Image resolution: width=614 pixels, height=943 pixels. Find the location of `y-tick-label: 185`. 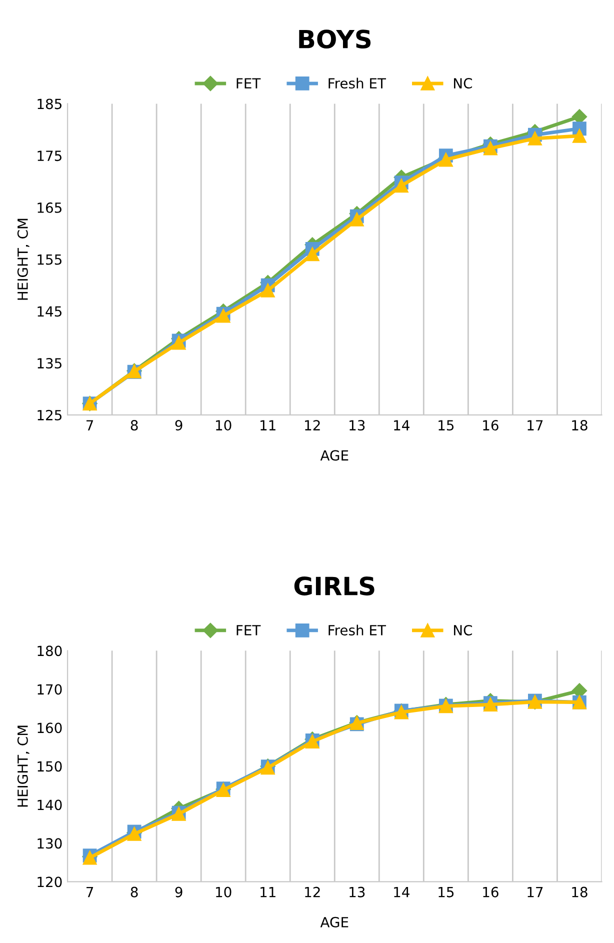

y-tick-label: 185 is located at coordinates (50, 104).